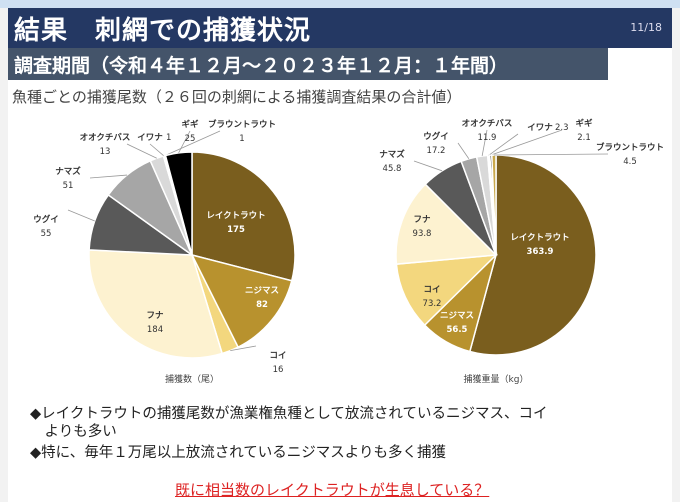  Describe the element at coordinates (422, 234) in the screenshot. I see `slice-value: 93.8` at that location.